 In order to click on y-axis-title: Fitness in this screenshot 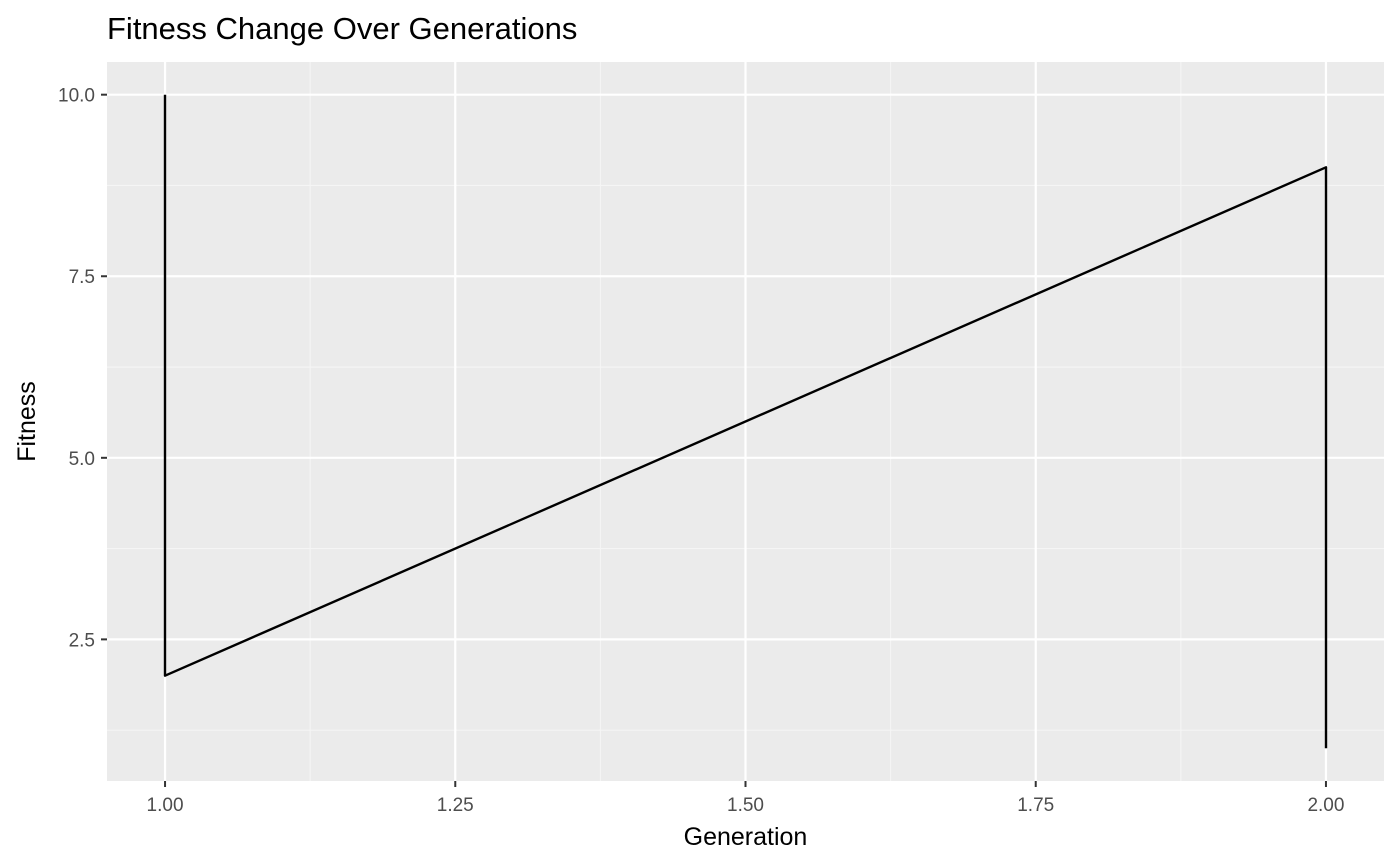, I will do `click(27, 421)`.